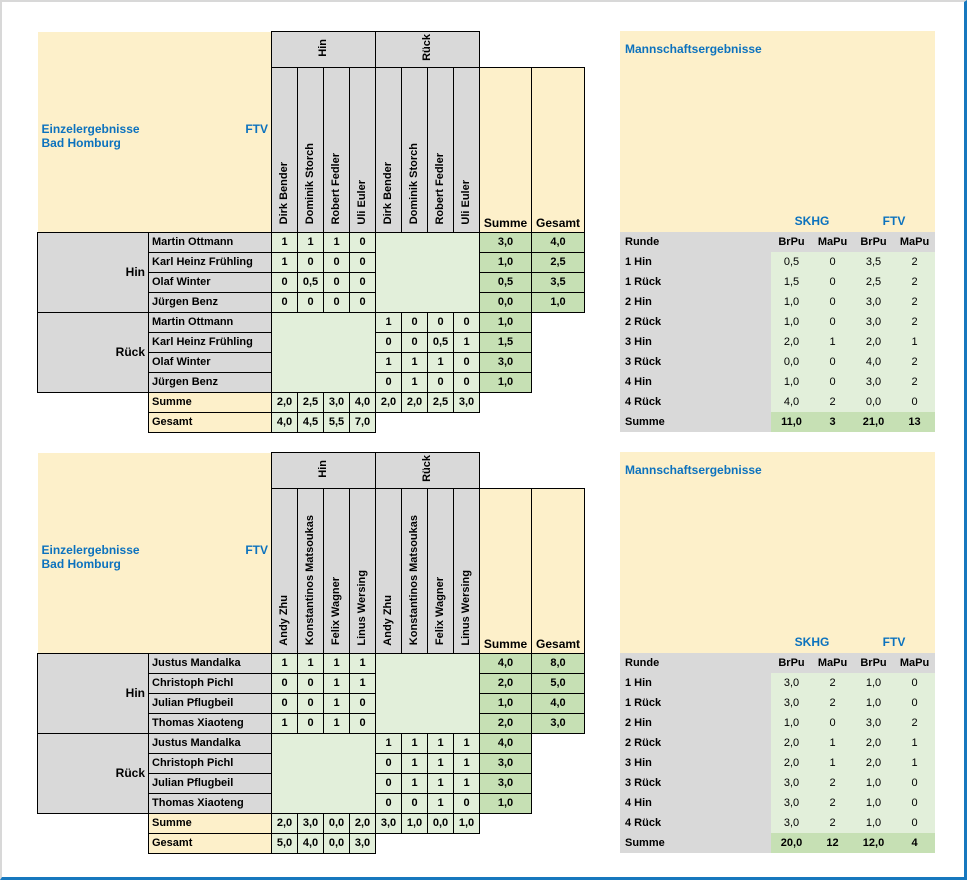 The image size is (975, 883). I want to click on home-player-label: Karl Heinz Frühling, so click(210, 342).